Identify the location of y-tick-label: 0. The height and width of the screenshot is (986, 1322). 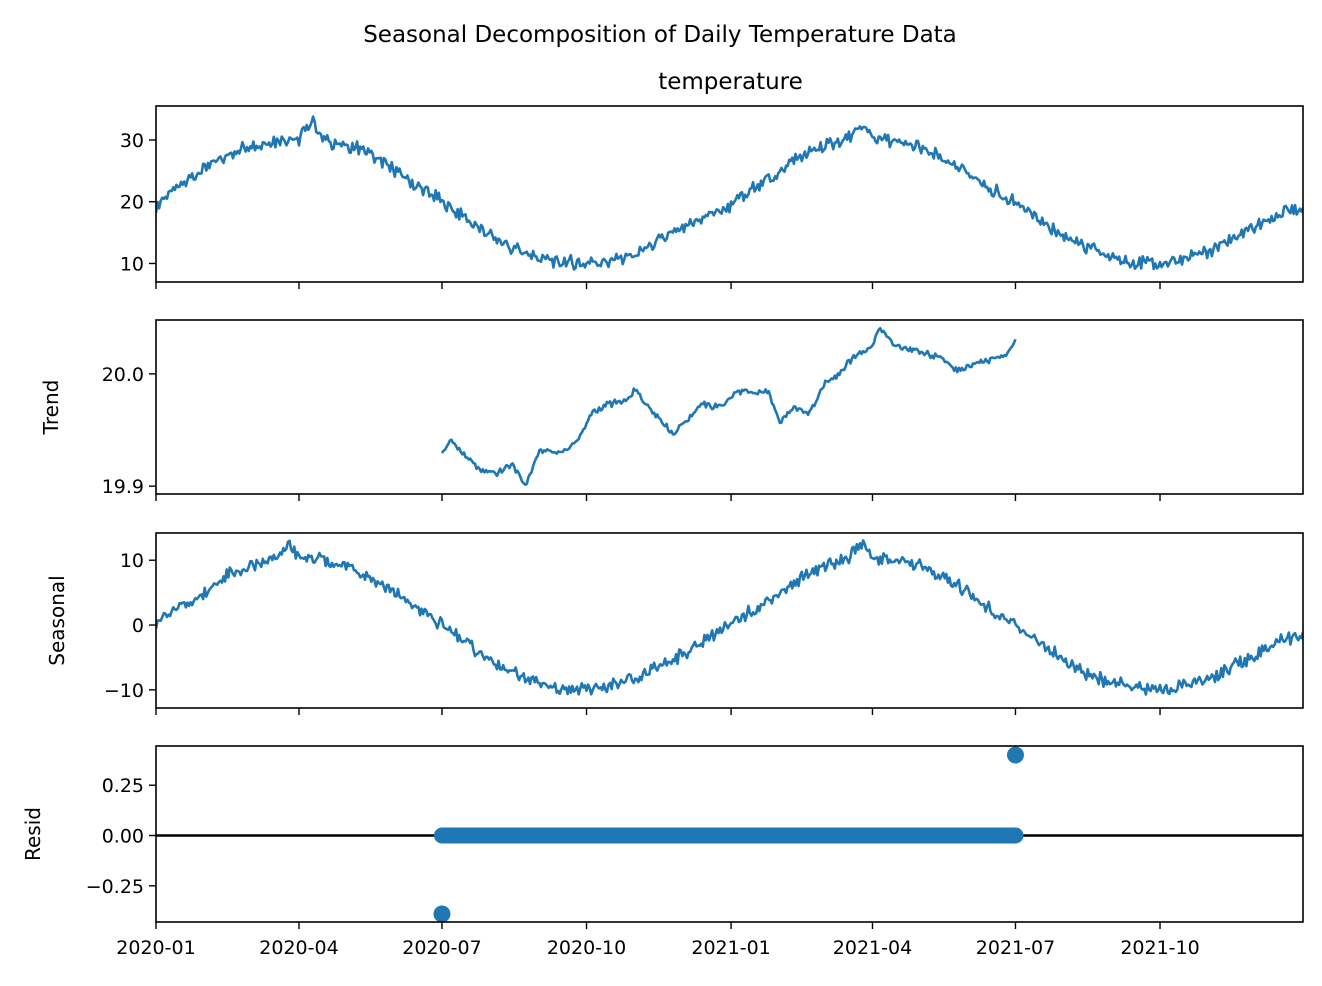
(138, 626).